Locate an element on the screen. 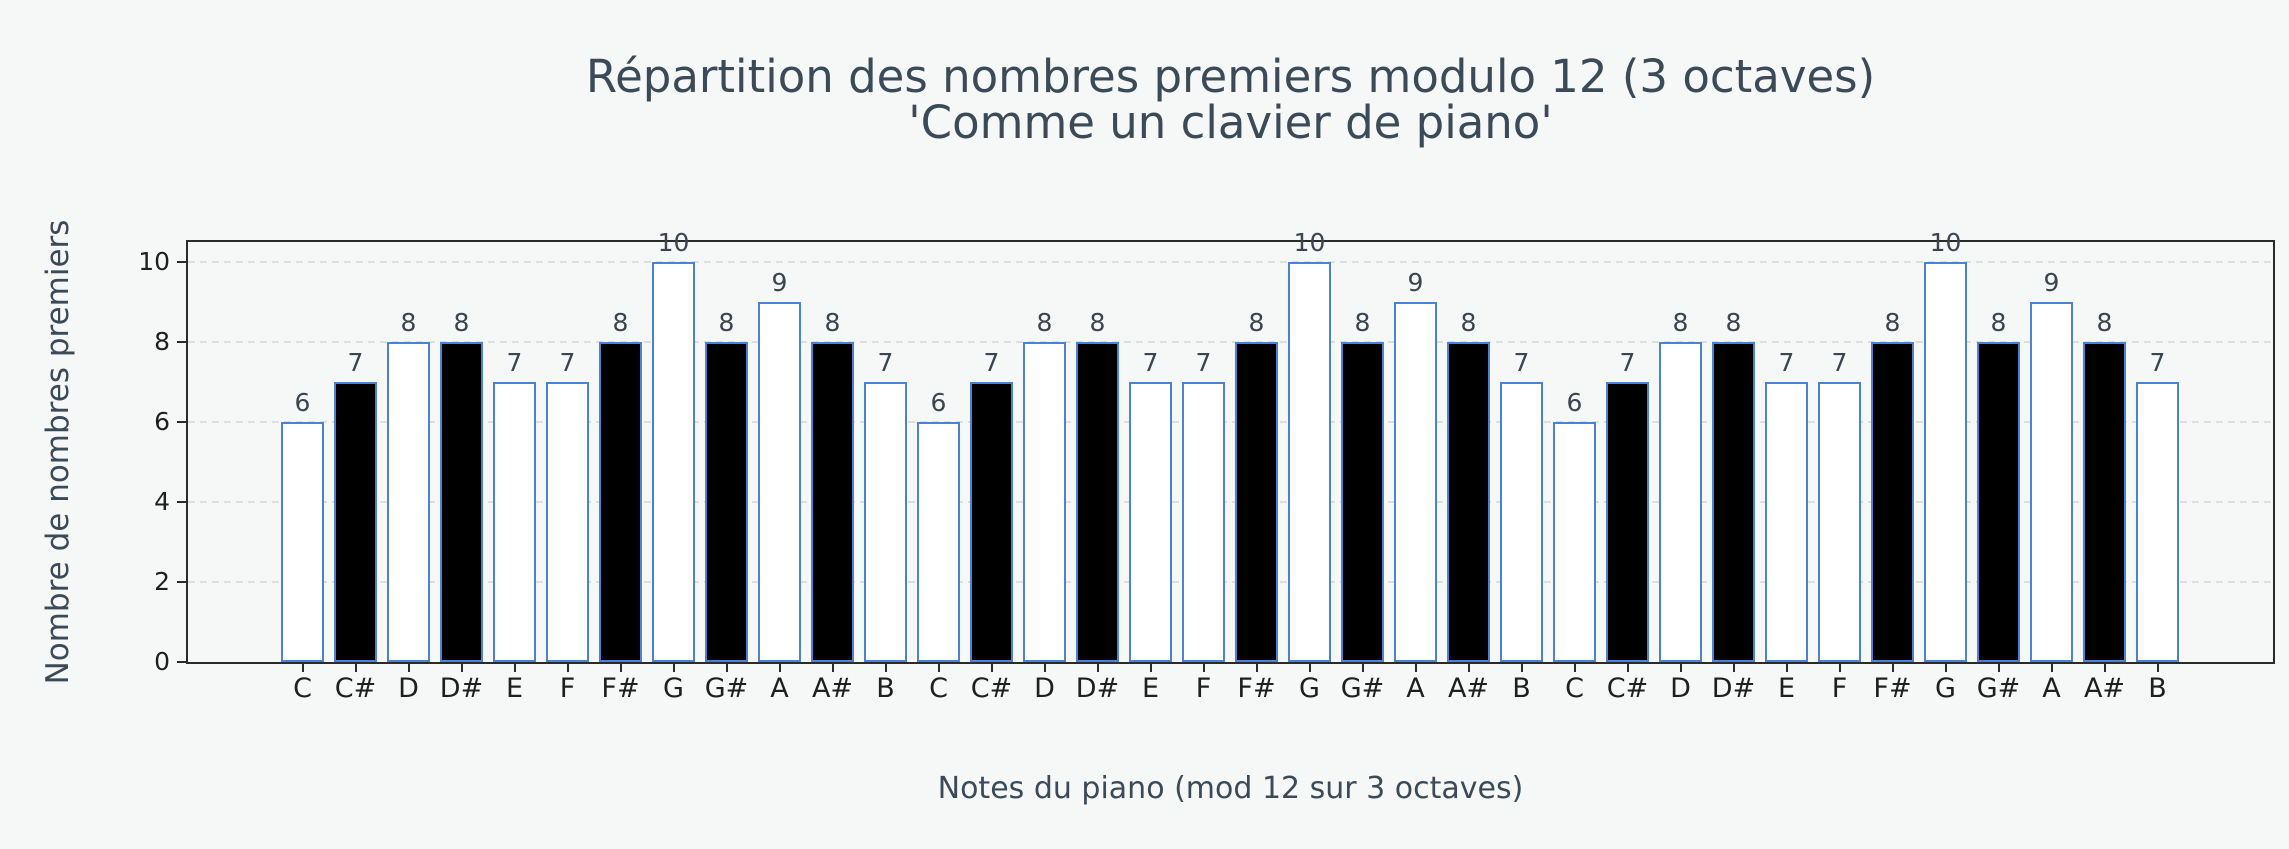 This screenshot has height=849, width=2289. bar-d#-3 is located at coordinates (1733, 502).